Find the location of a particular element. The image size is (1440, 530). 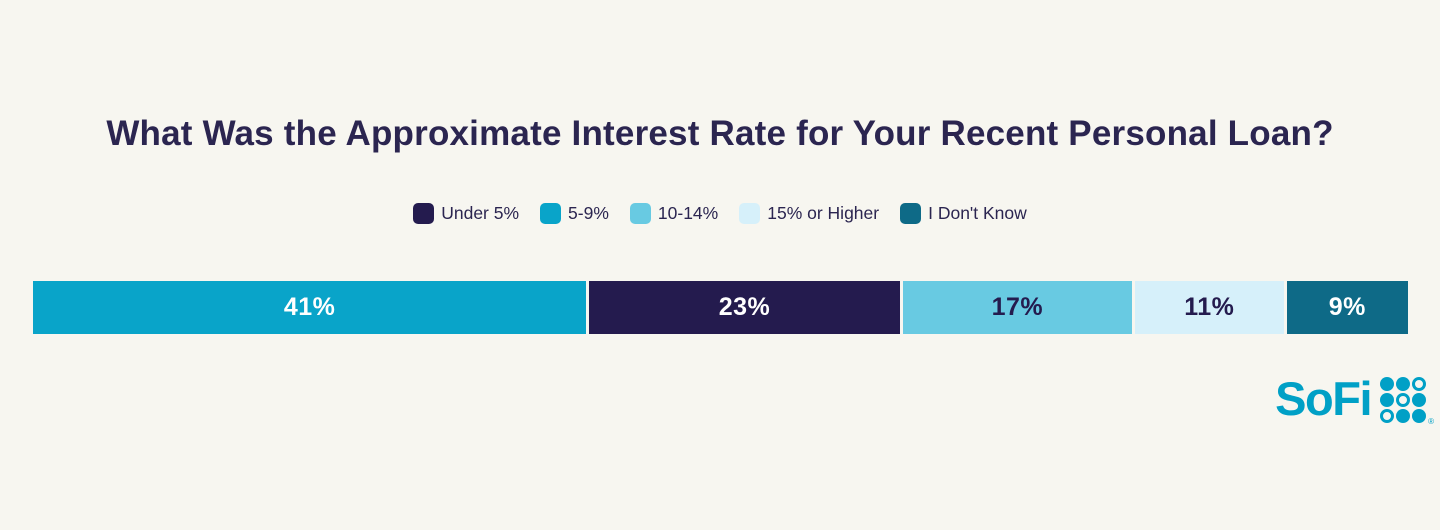

legend-label: 10-14% is located at coordinates (688, 213).